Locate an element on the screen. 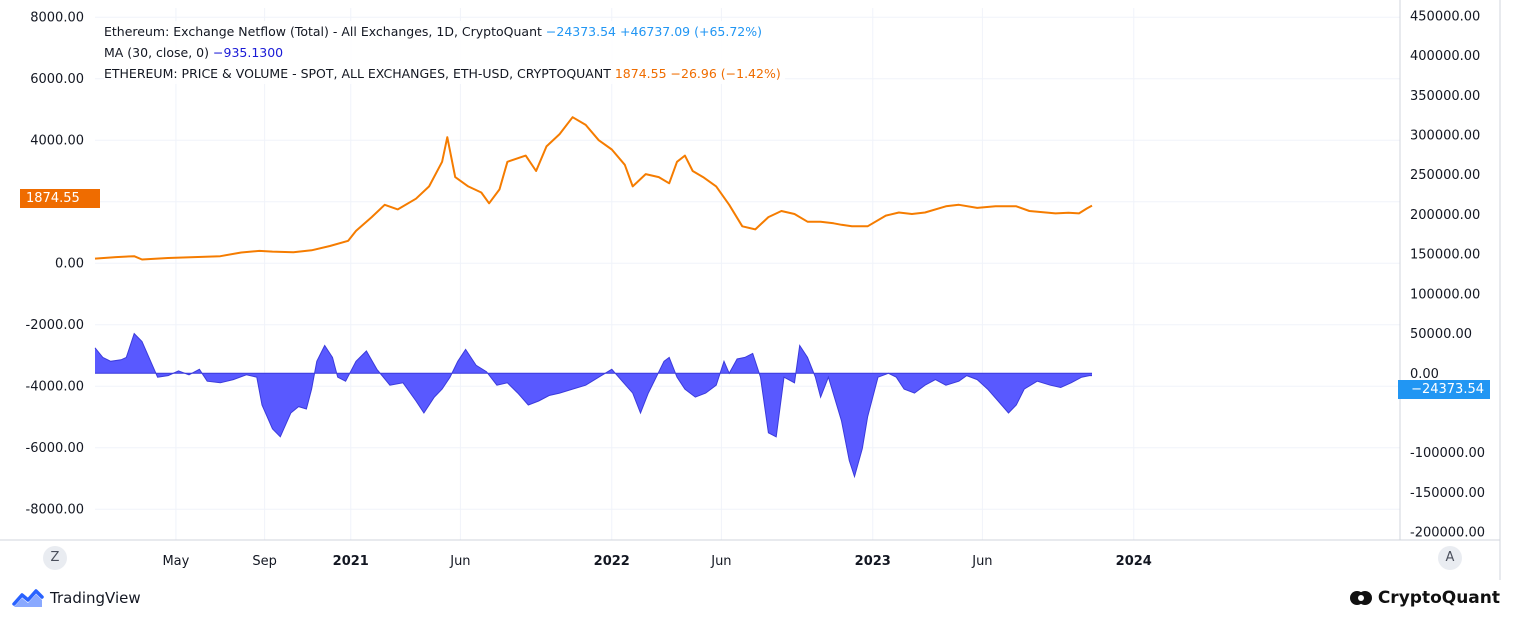 The width and height of the screenshot is (1513, 620). tradingview-icon is located at coordinates (28, 598).